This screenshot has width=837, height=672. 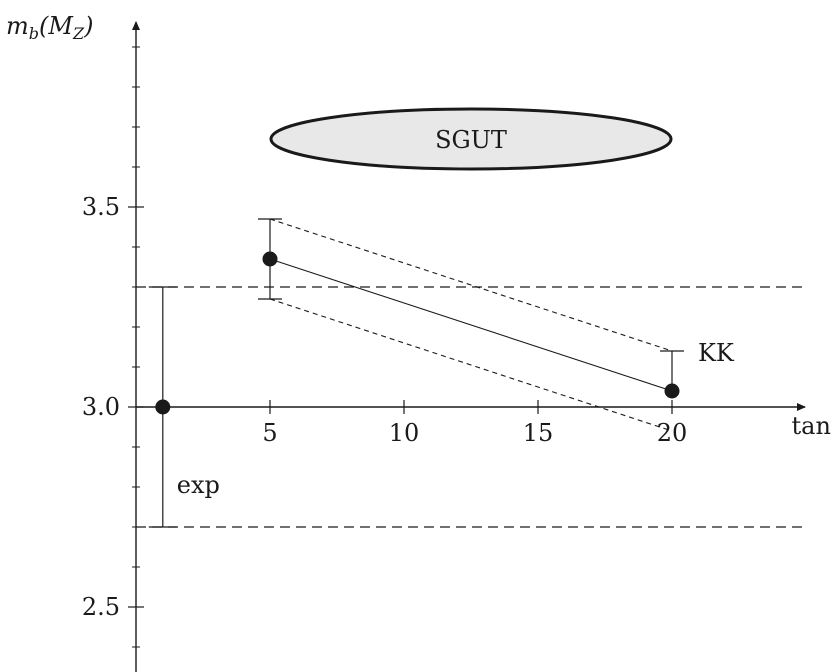 I want to click on y-tick-label: 3.0, so click(x=101, y=407).